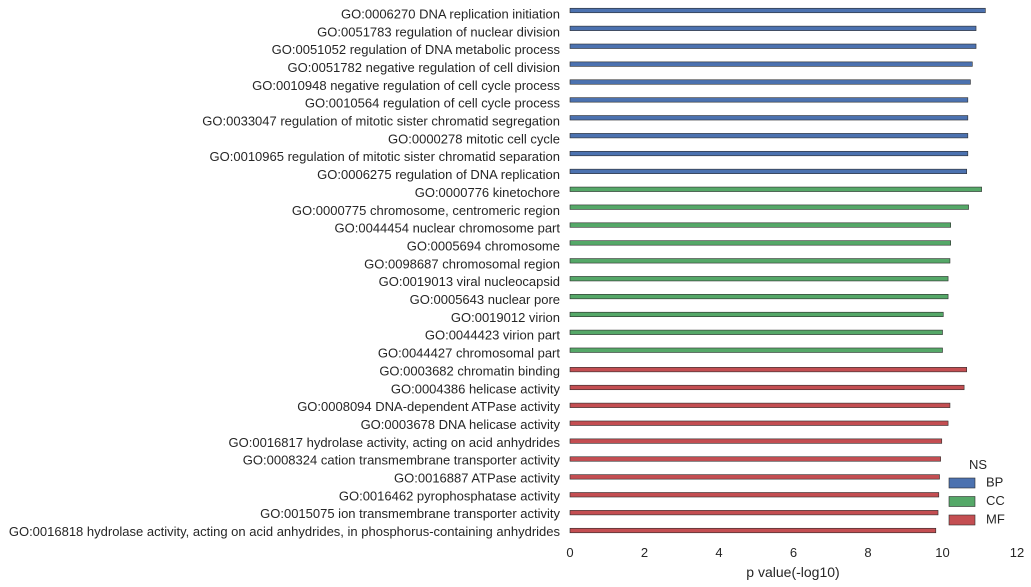 The height and width of the screenshot is (587, 1031). Describe the element at coordinates (476, 388) in the screenshot. I see `category-label: GO:0004386 helicase activity` at that location.